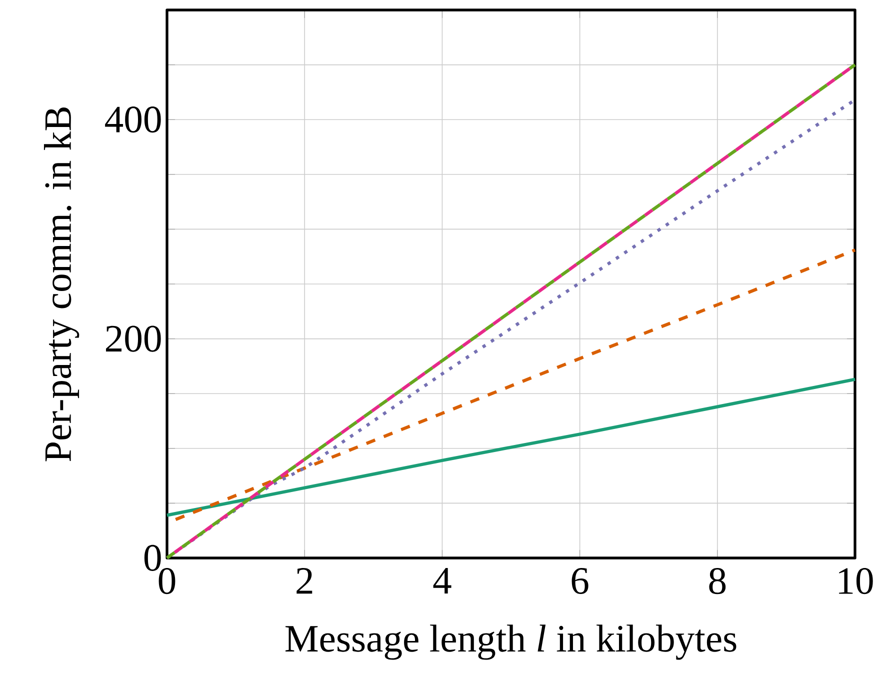  What do you see at coordinates (152, 558) in the screenshot?
I see `y-tick-label: 0` at bounding box center [152, 558].